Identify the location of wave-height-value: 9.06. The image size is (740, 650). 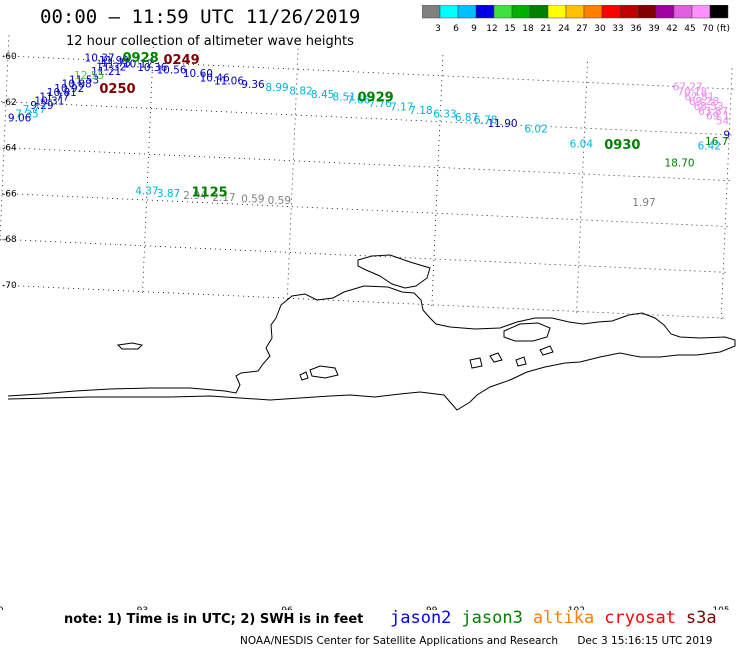
(20, 119).